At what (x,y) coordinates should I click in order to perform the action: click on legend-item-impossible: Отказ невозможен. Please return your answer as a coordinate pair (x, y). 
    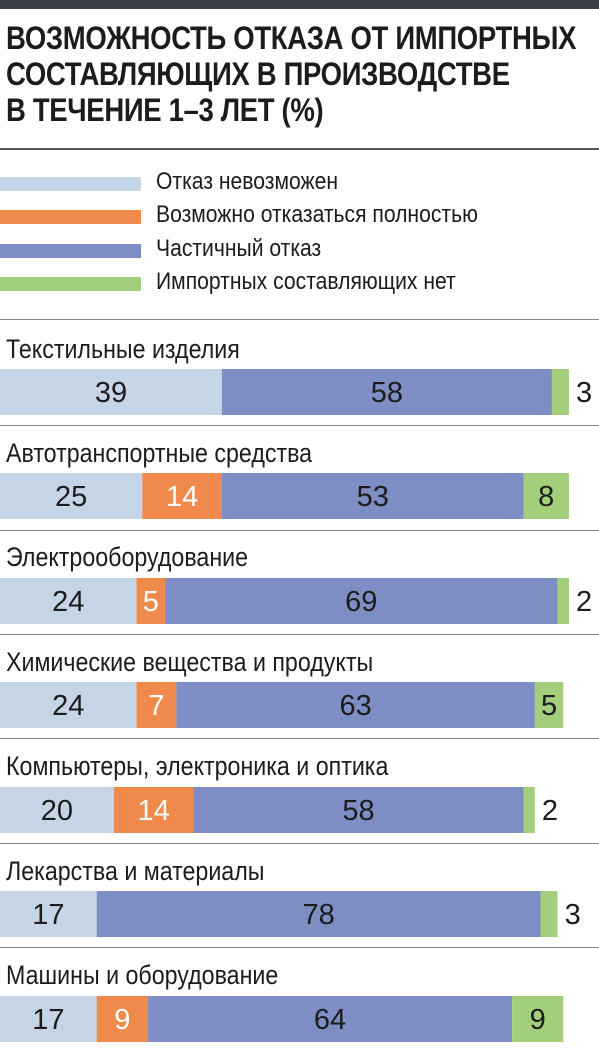
    Looking at the image, I should click on (299, 180).